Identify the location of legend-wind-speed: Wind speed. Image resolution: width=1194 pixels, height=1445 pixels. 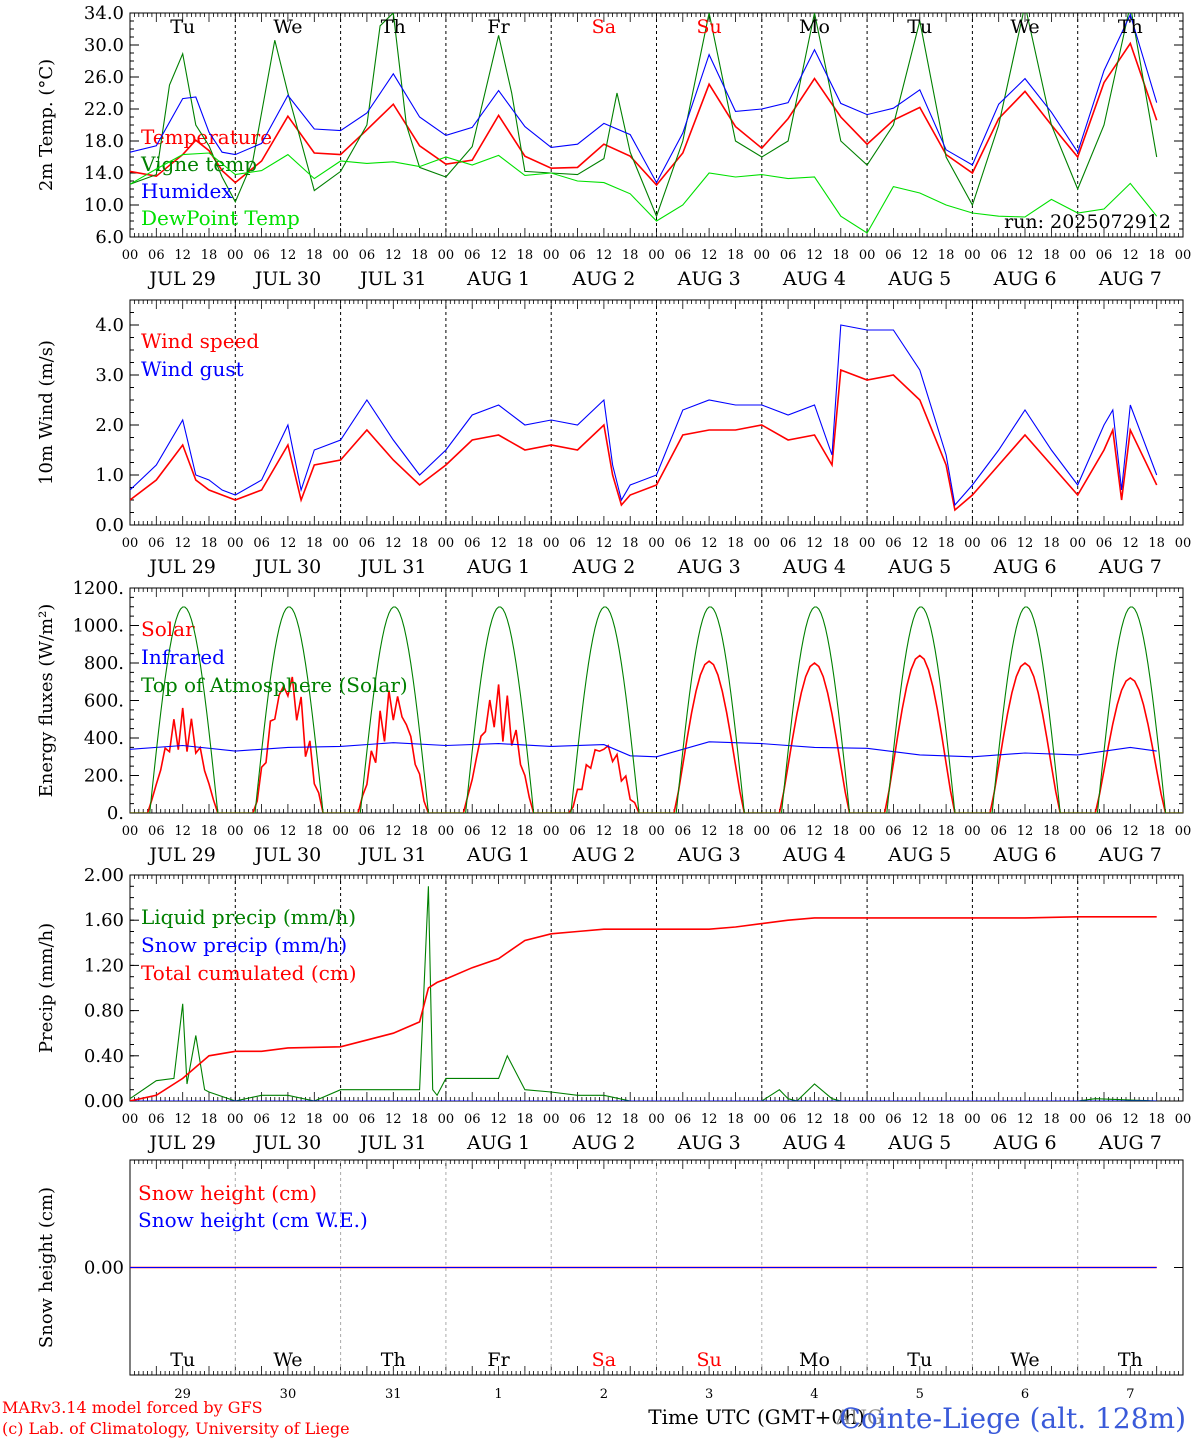
(200, 341).